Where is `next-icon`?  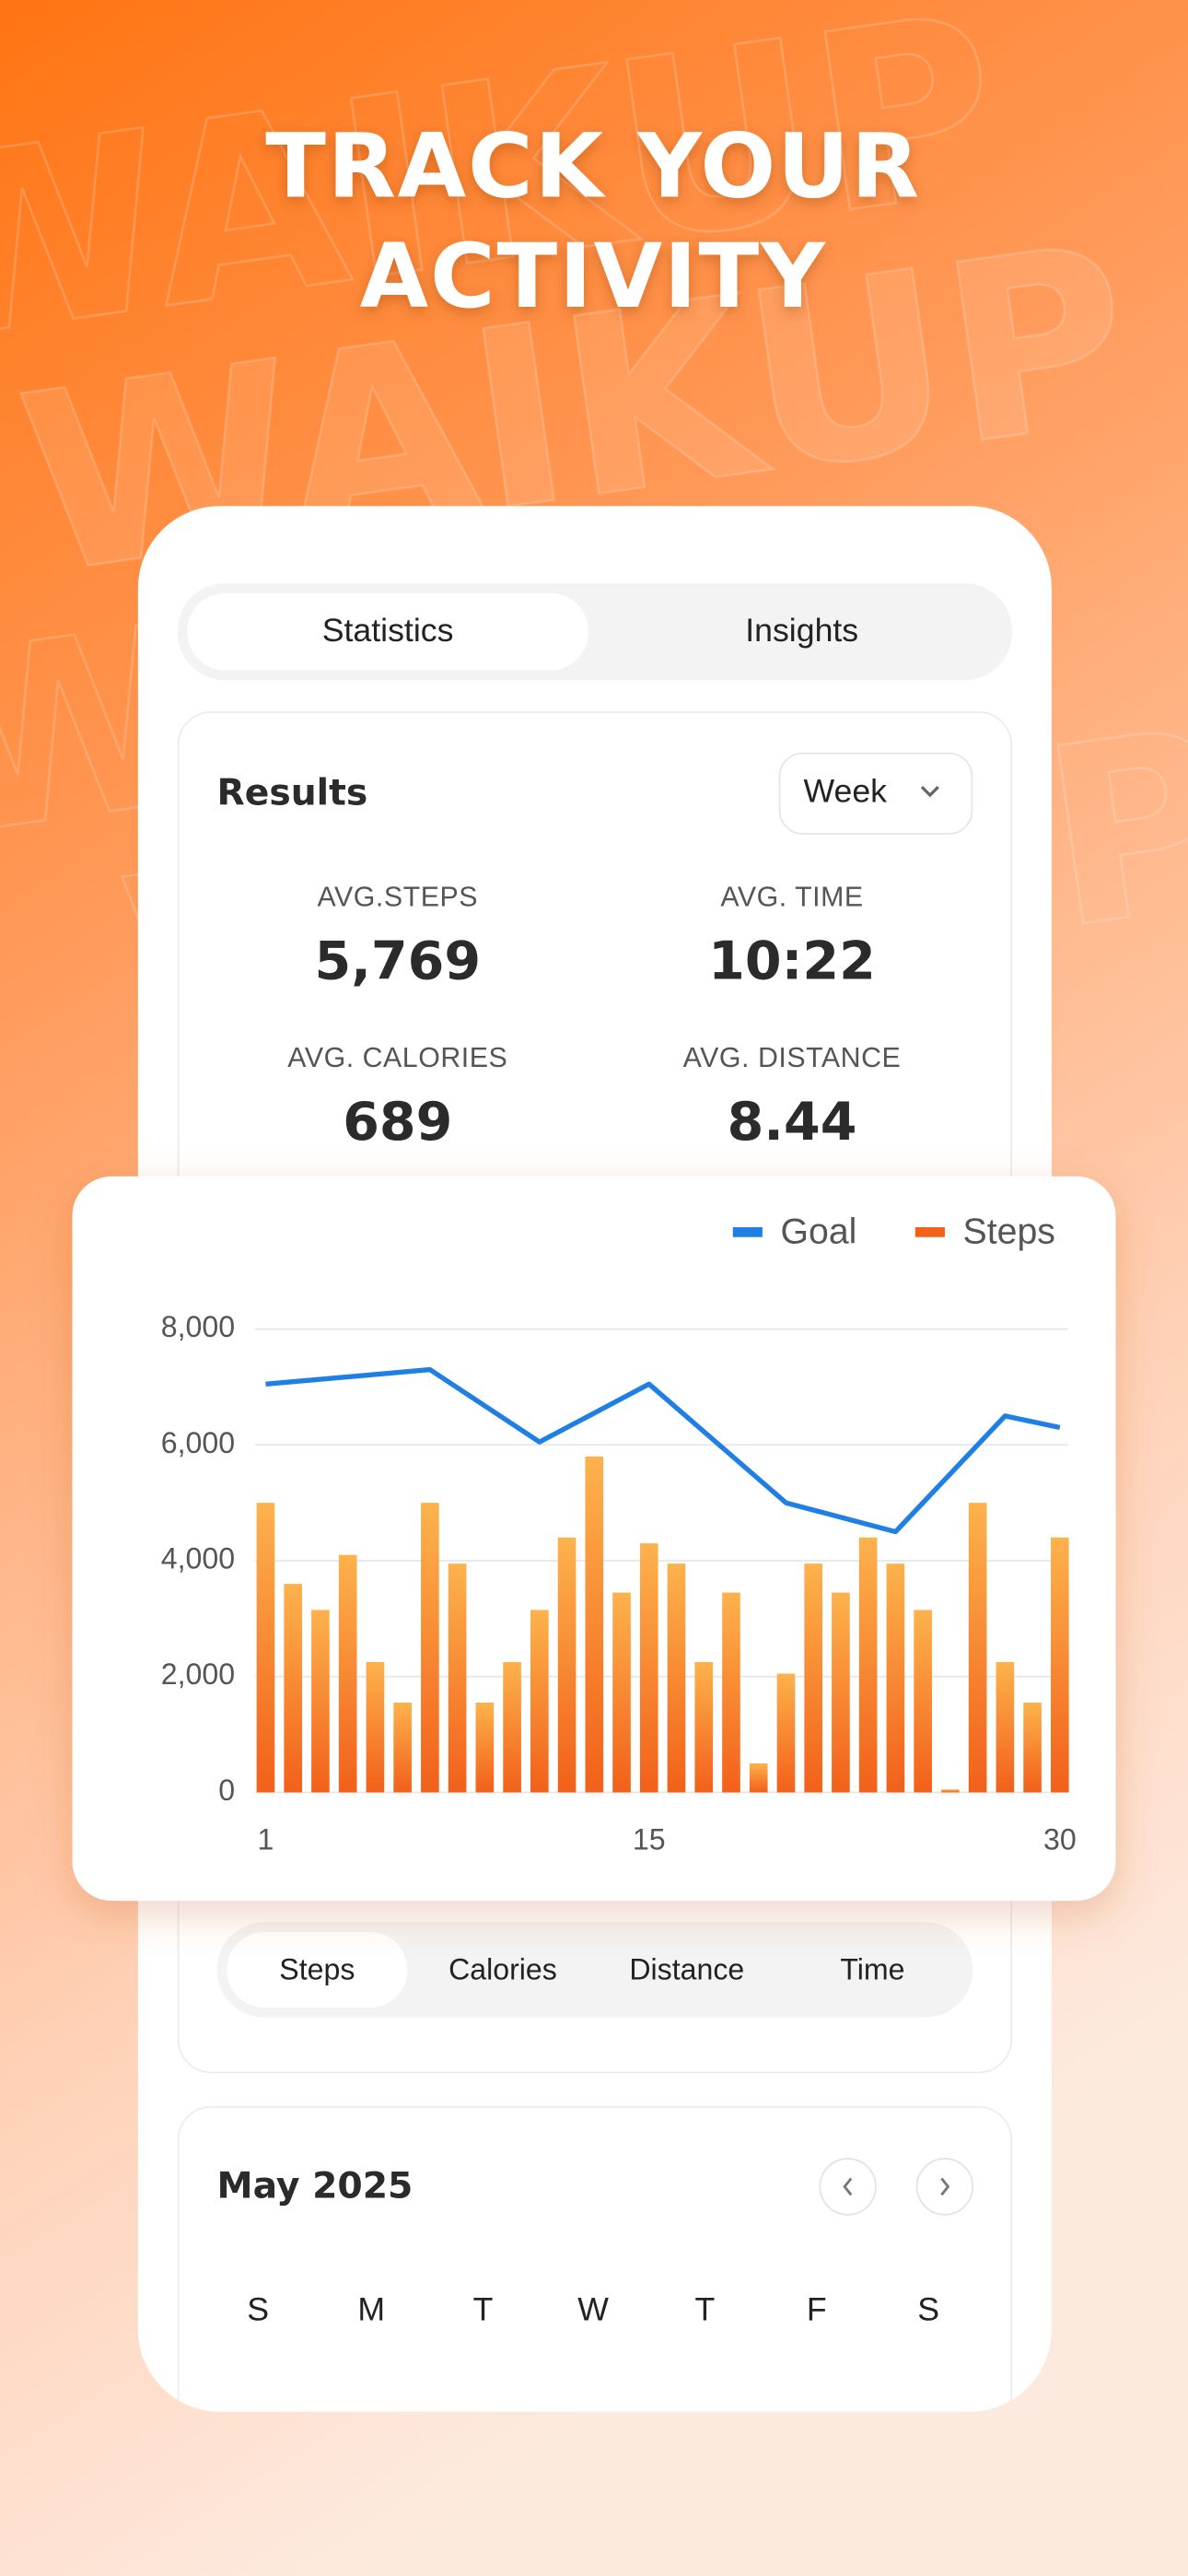
next-icon is located at coordinates (945, 2186).